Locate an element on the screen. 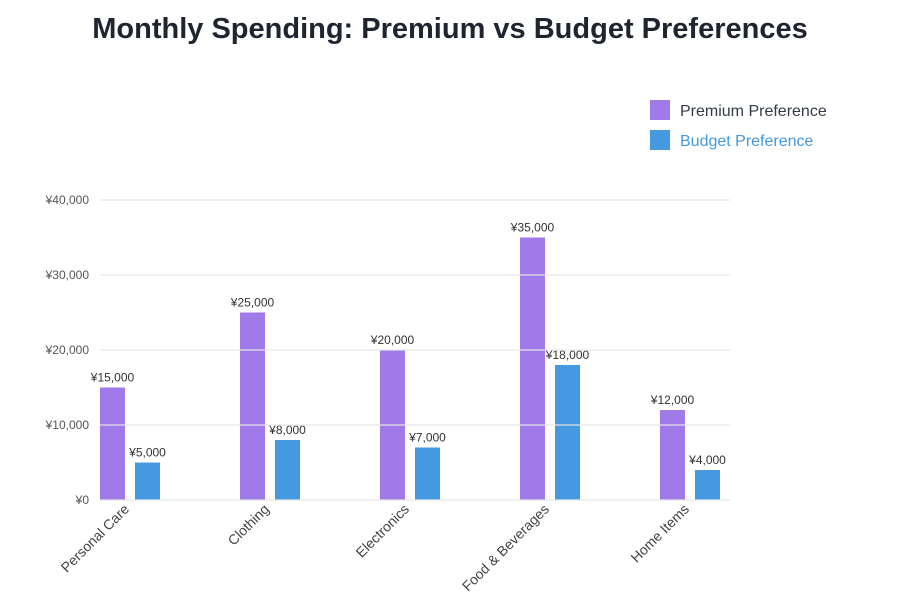  data-label: ¥12,000 is located at coordinates (672, 400).